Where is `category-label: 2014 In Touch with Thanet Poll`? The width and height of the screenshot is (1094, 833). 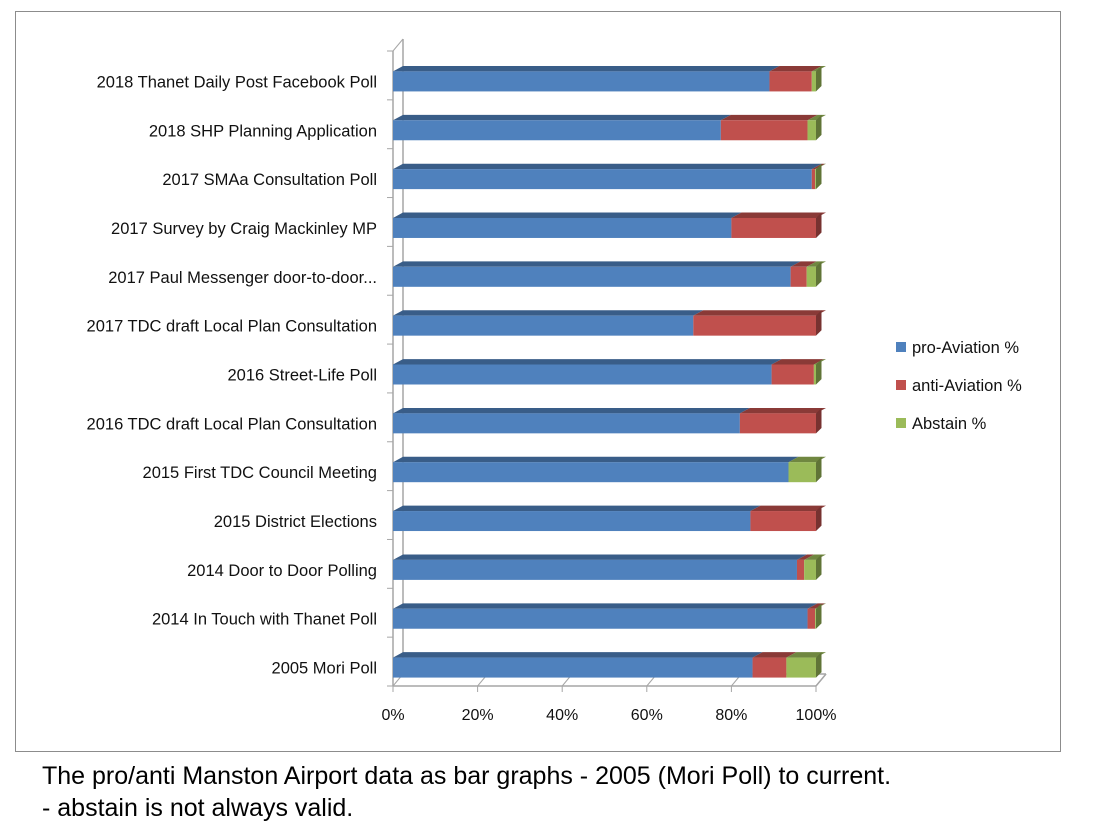 category-label: 2014 In Touch with Thanet Poll is located at coordinates (264, 620).